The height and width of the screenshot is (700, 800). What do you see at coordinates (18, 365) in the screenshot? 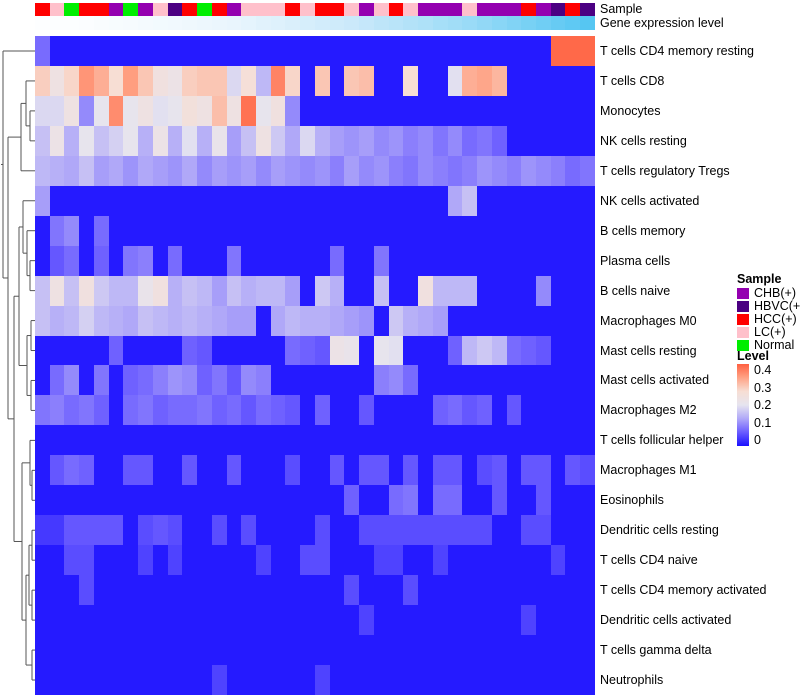
I see `dendrogram-svg` at bounding box center [18, 365].